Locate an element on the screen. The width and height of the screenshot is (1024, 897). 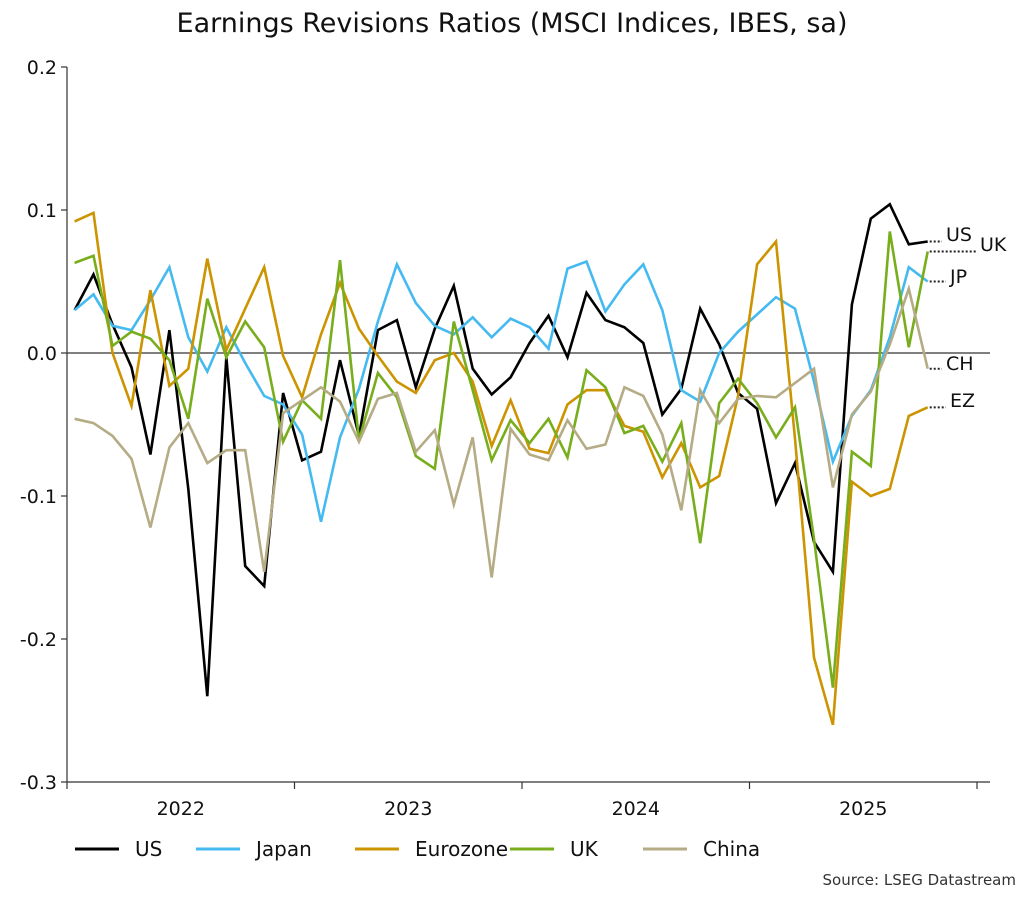
y-tick-label: -0.3 is located at coordinates (38, 783).